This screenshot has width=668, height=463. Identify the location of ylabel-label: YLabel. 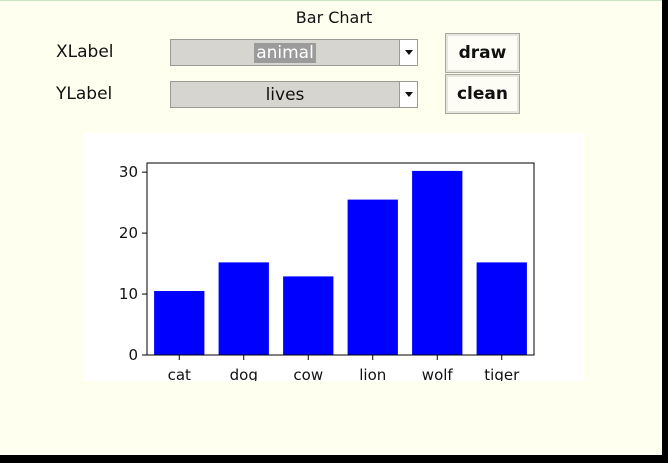
(84, 94).